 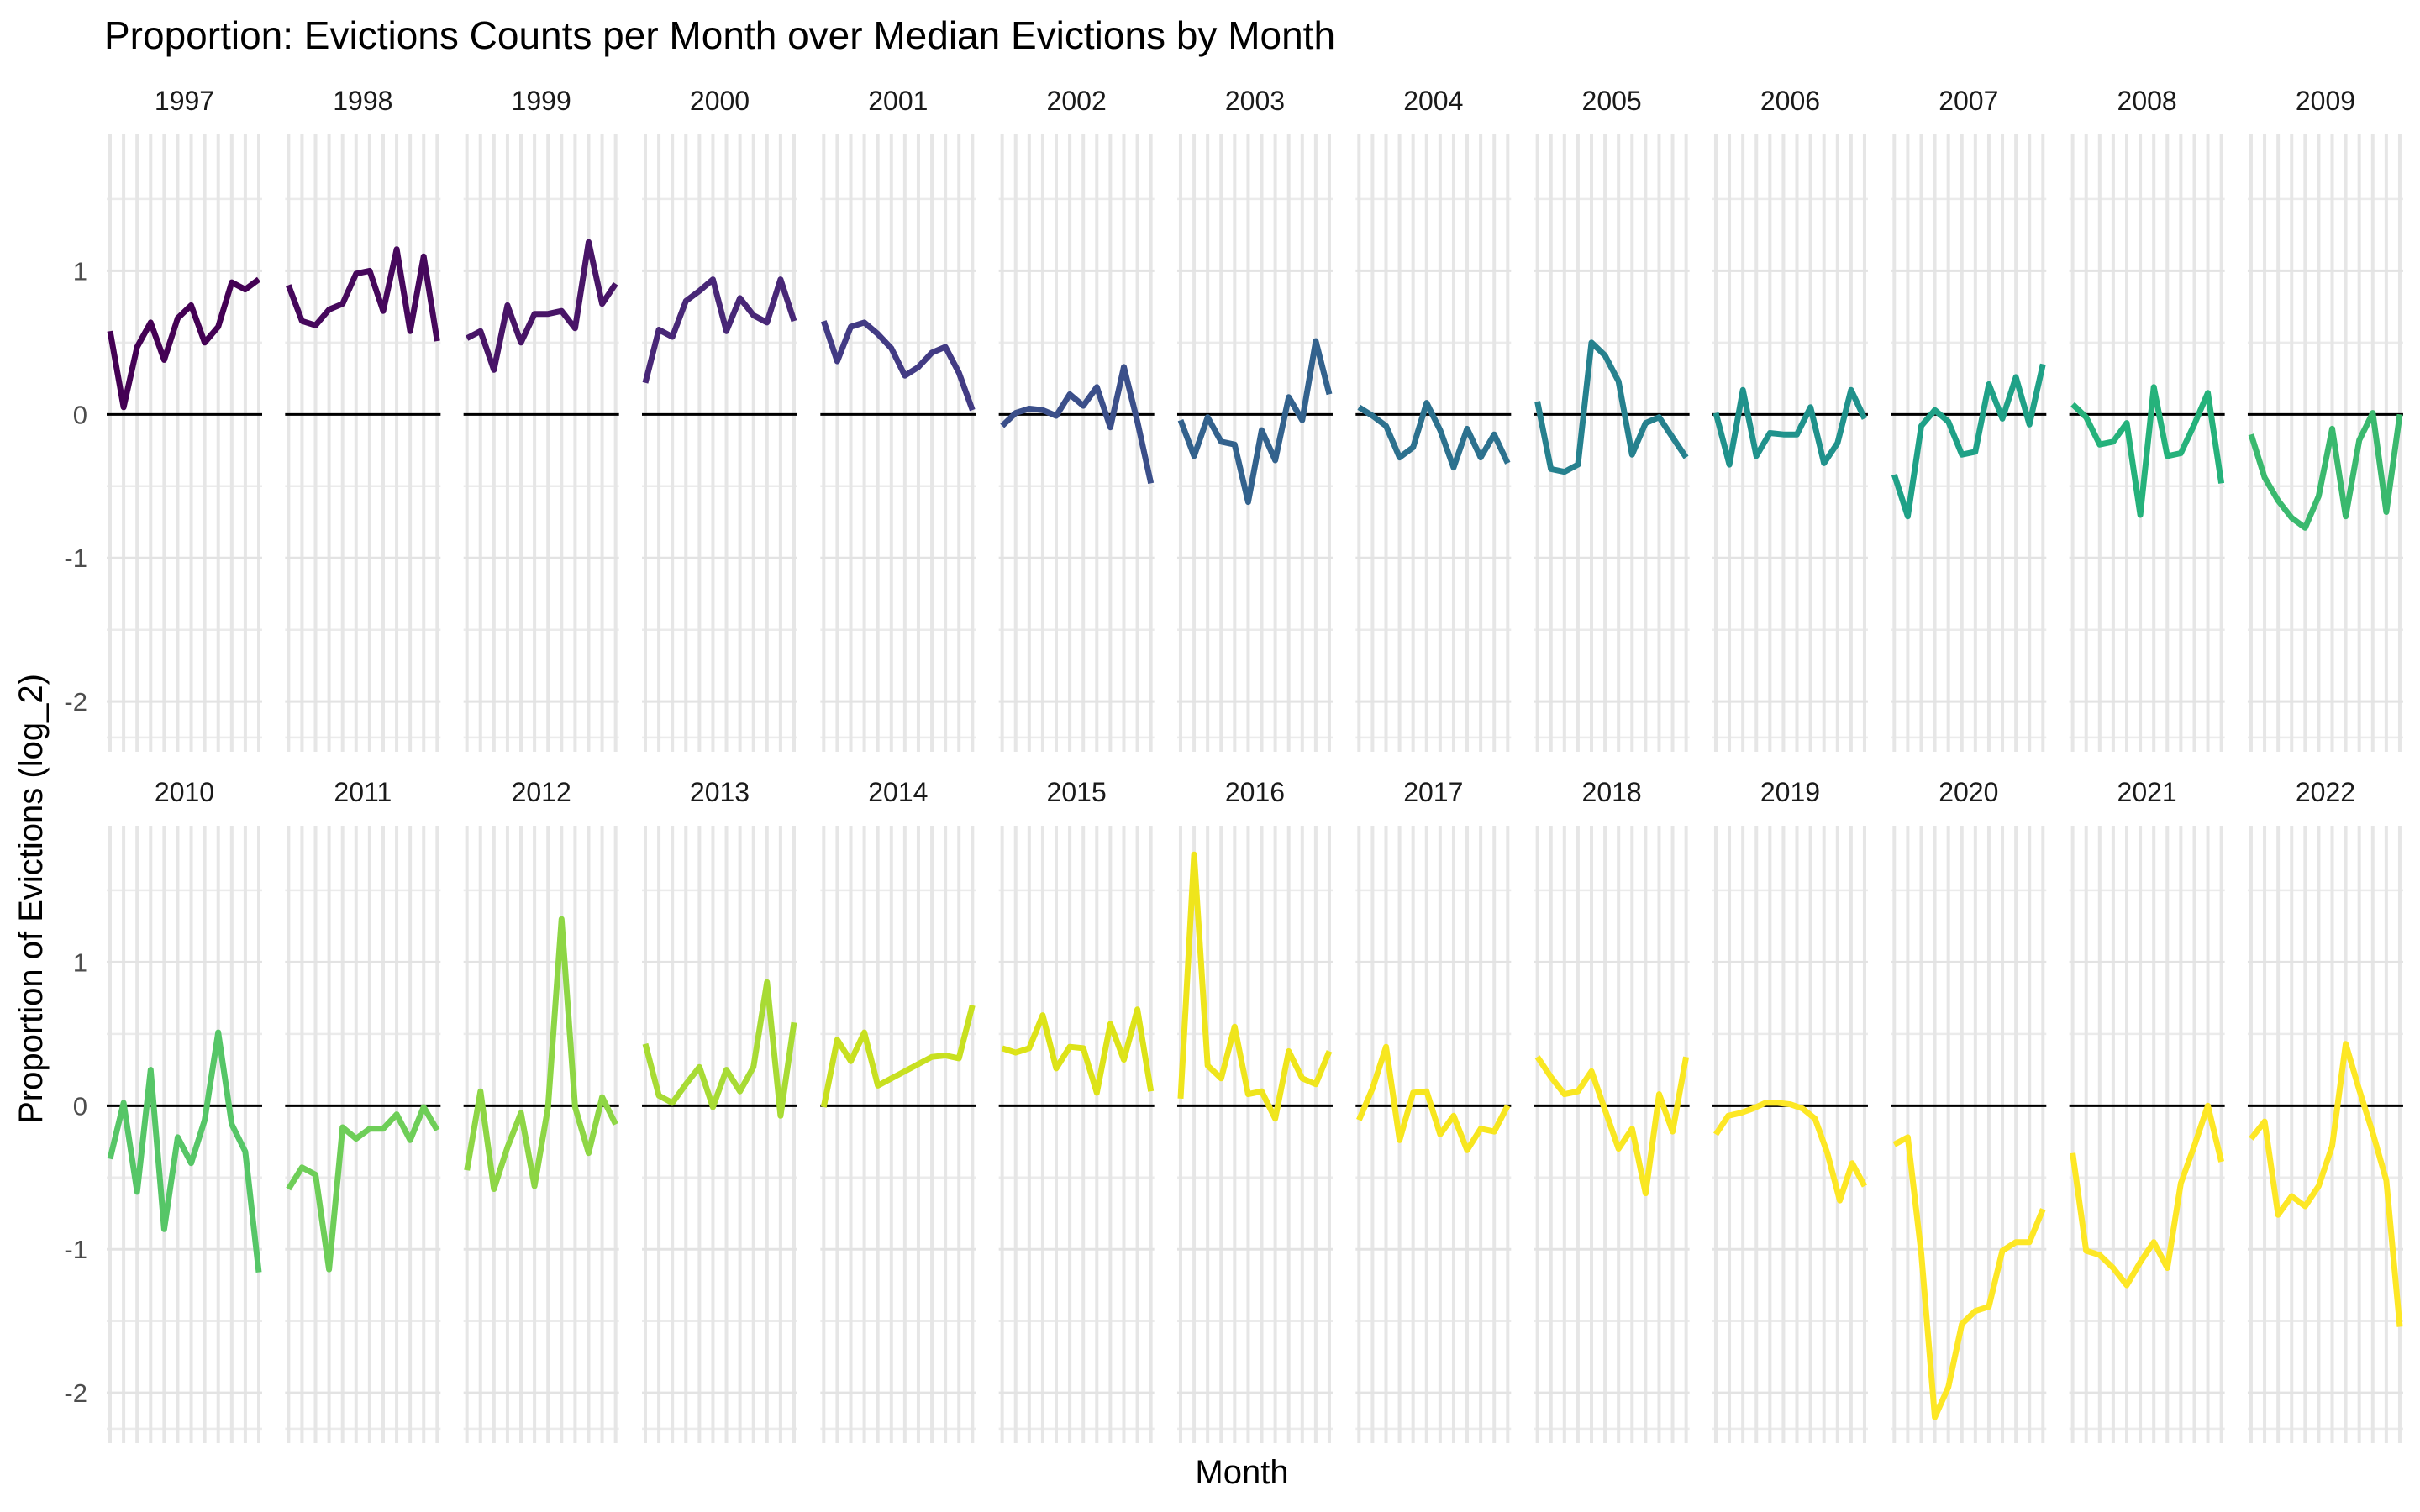 I want to click on facet-panel: 2003, so click(x=1255, y=419).